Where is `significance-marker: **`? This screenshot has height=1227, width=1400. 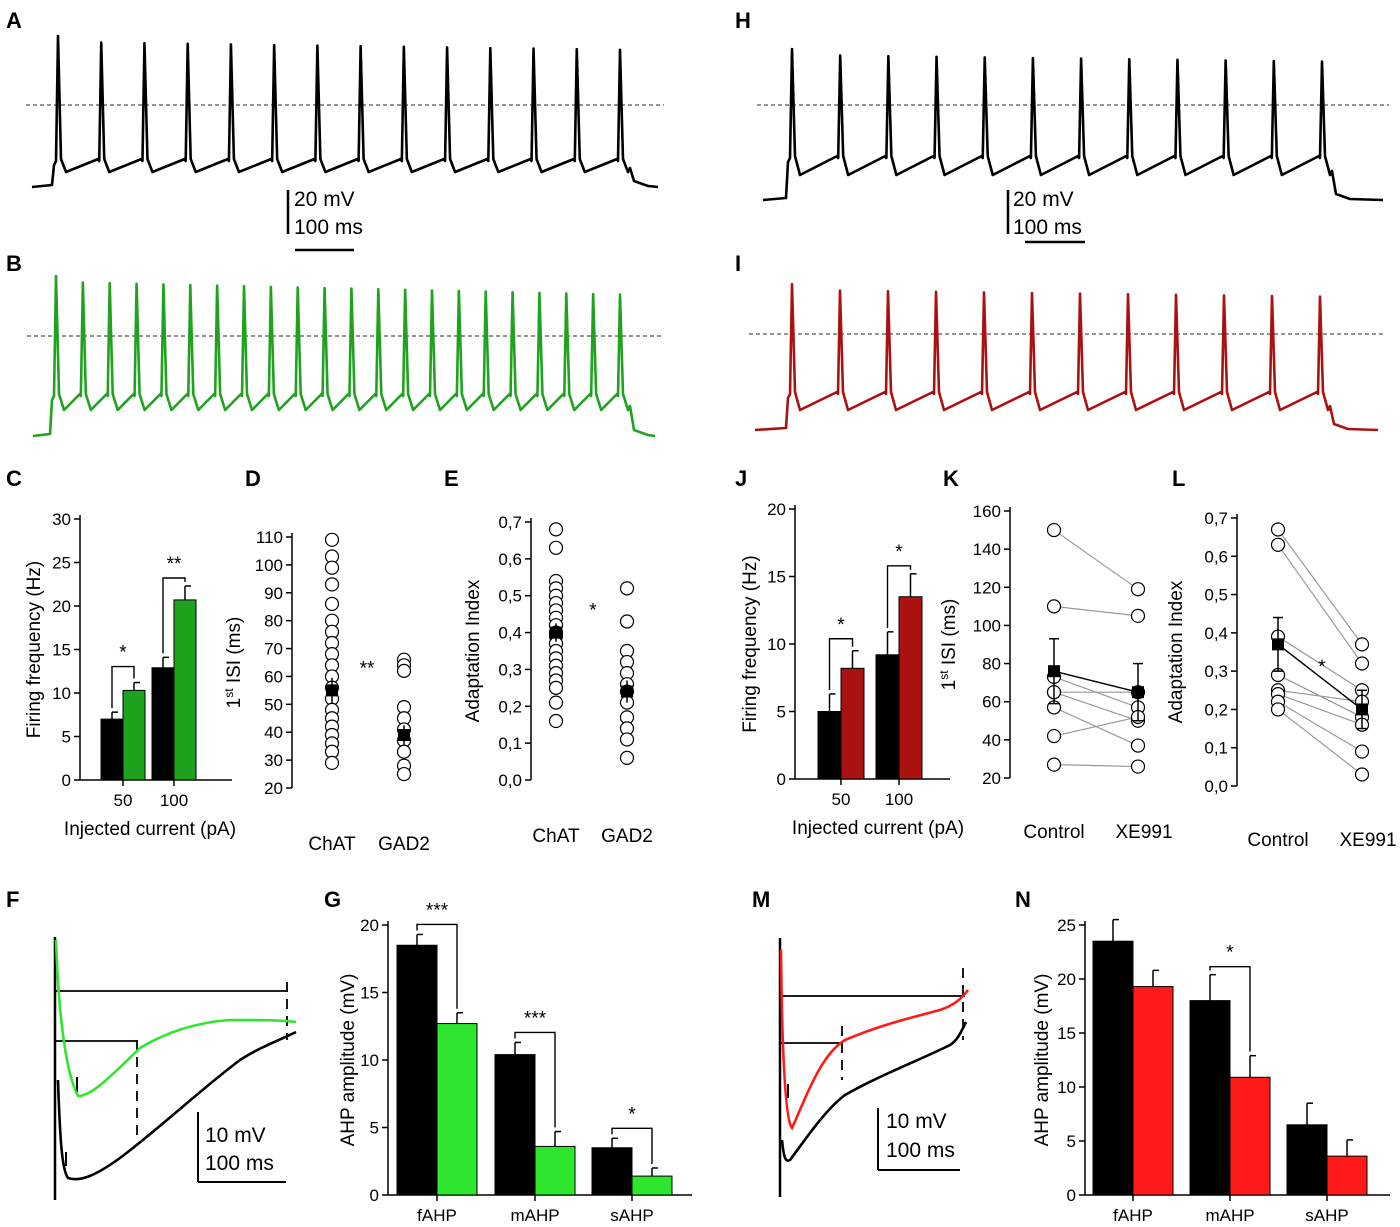
significance-marker: ** is located at coordinates (367, 668).